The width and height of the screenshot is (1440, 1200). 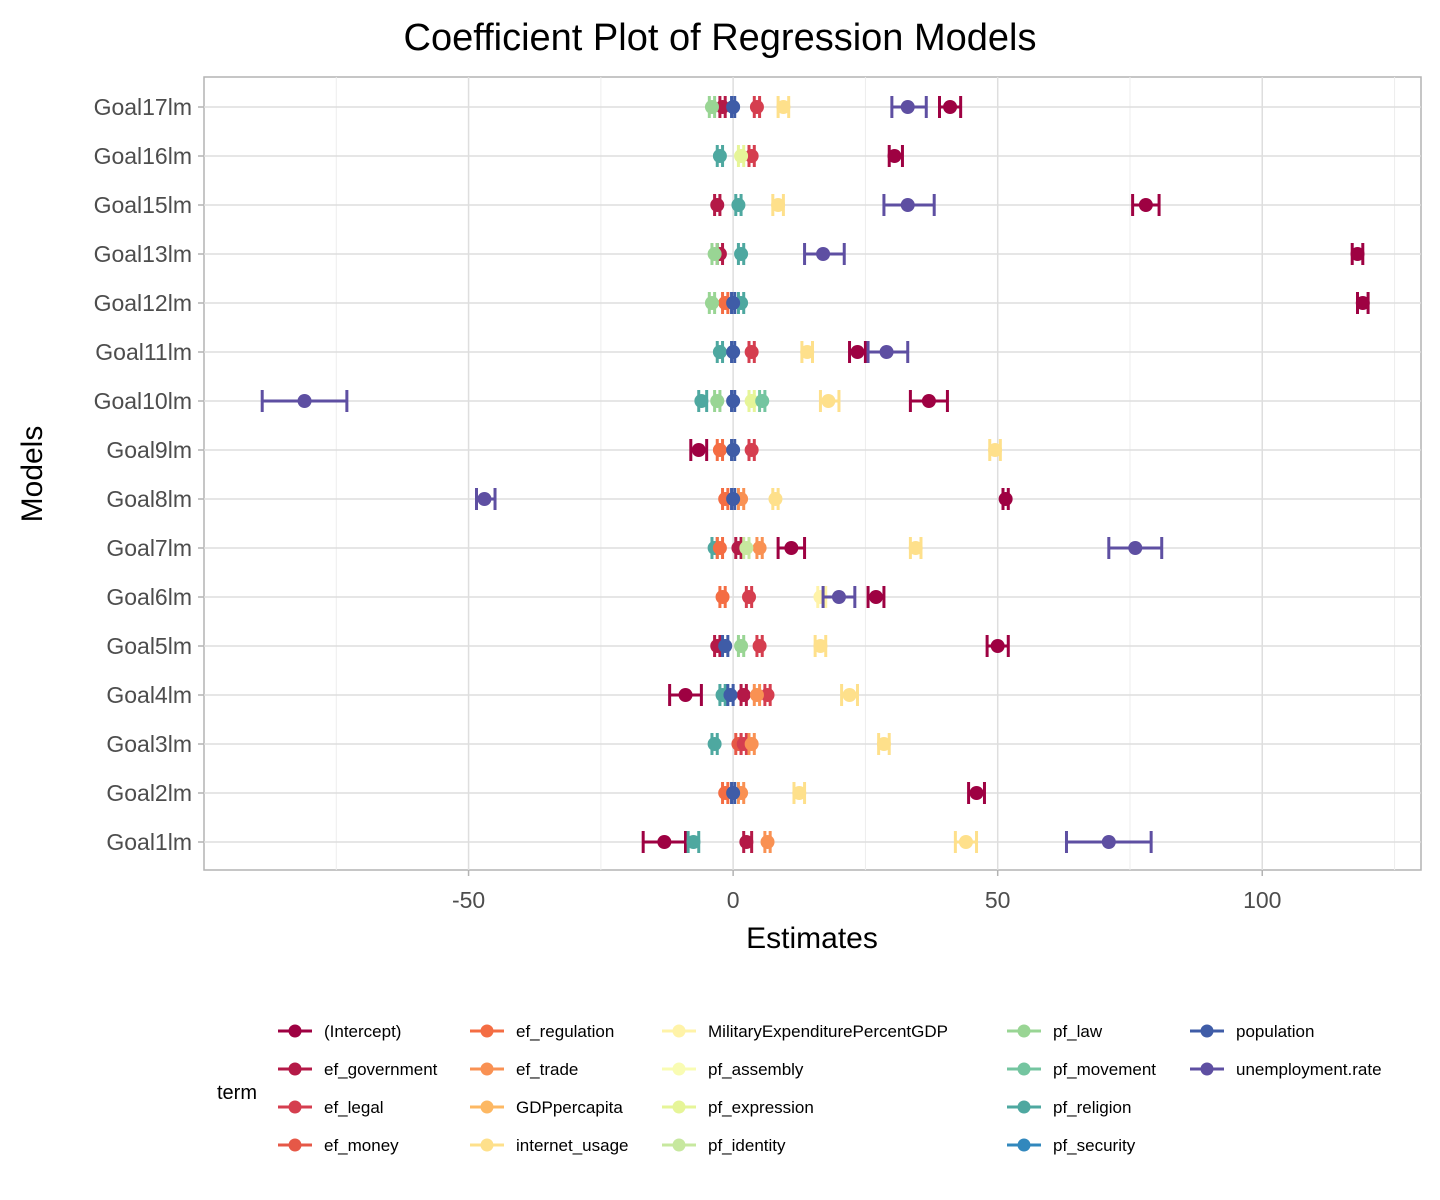 I want to click on legend-title: term, so click(x=237, y=1093).